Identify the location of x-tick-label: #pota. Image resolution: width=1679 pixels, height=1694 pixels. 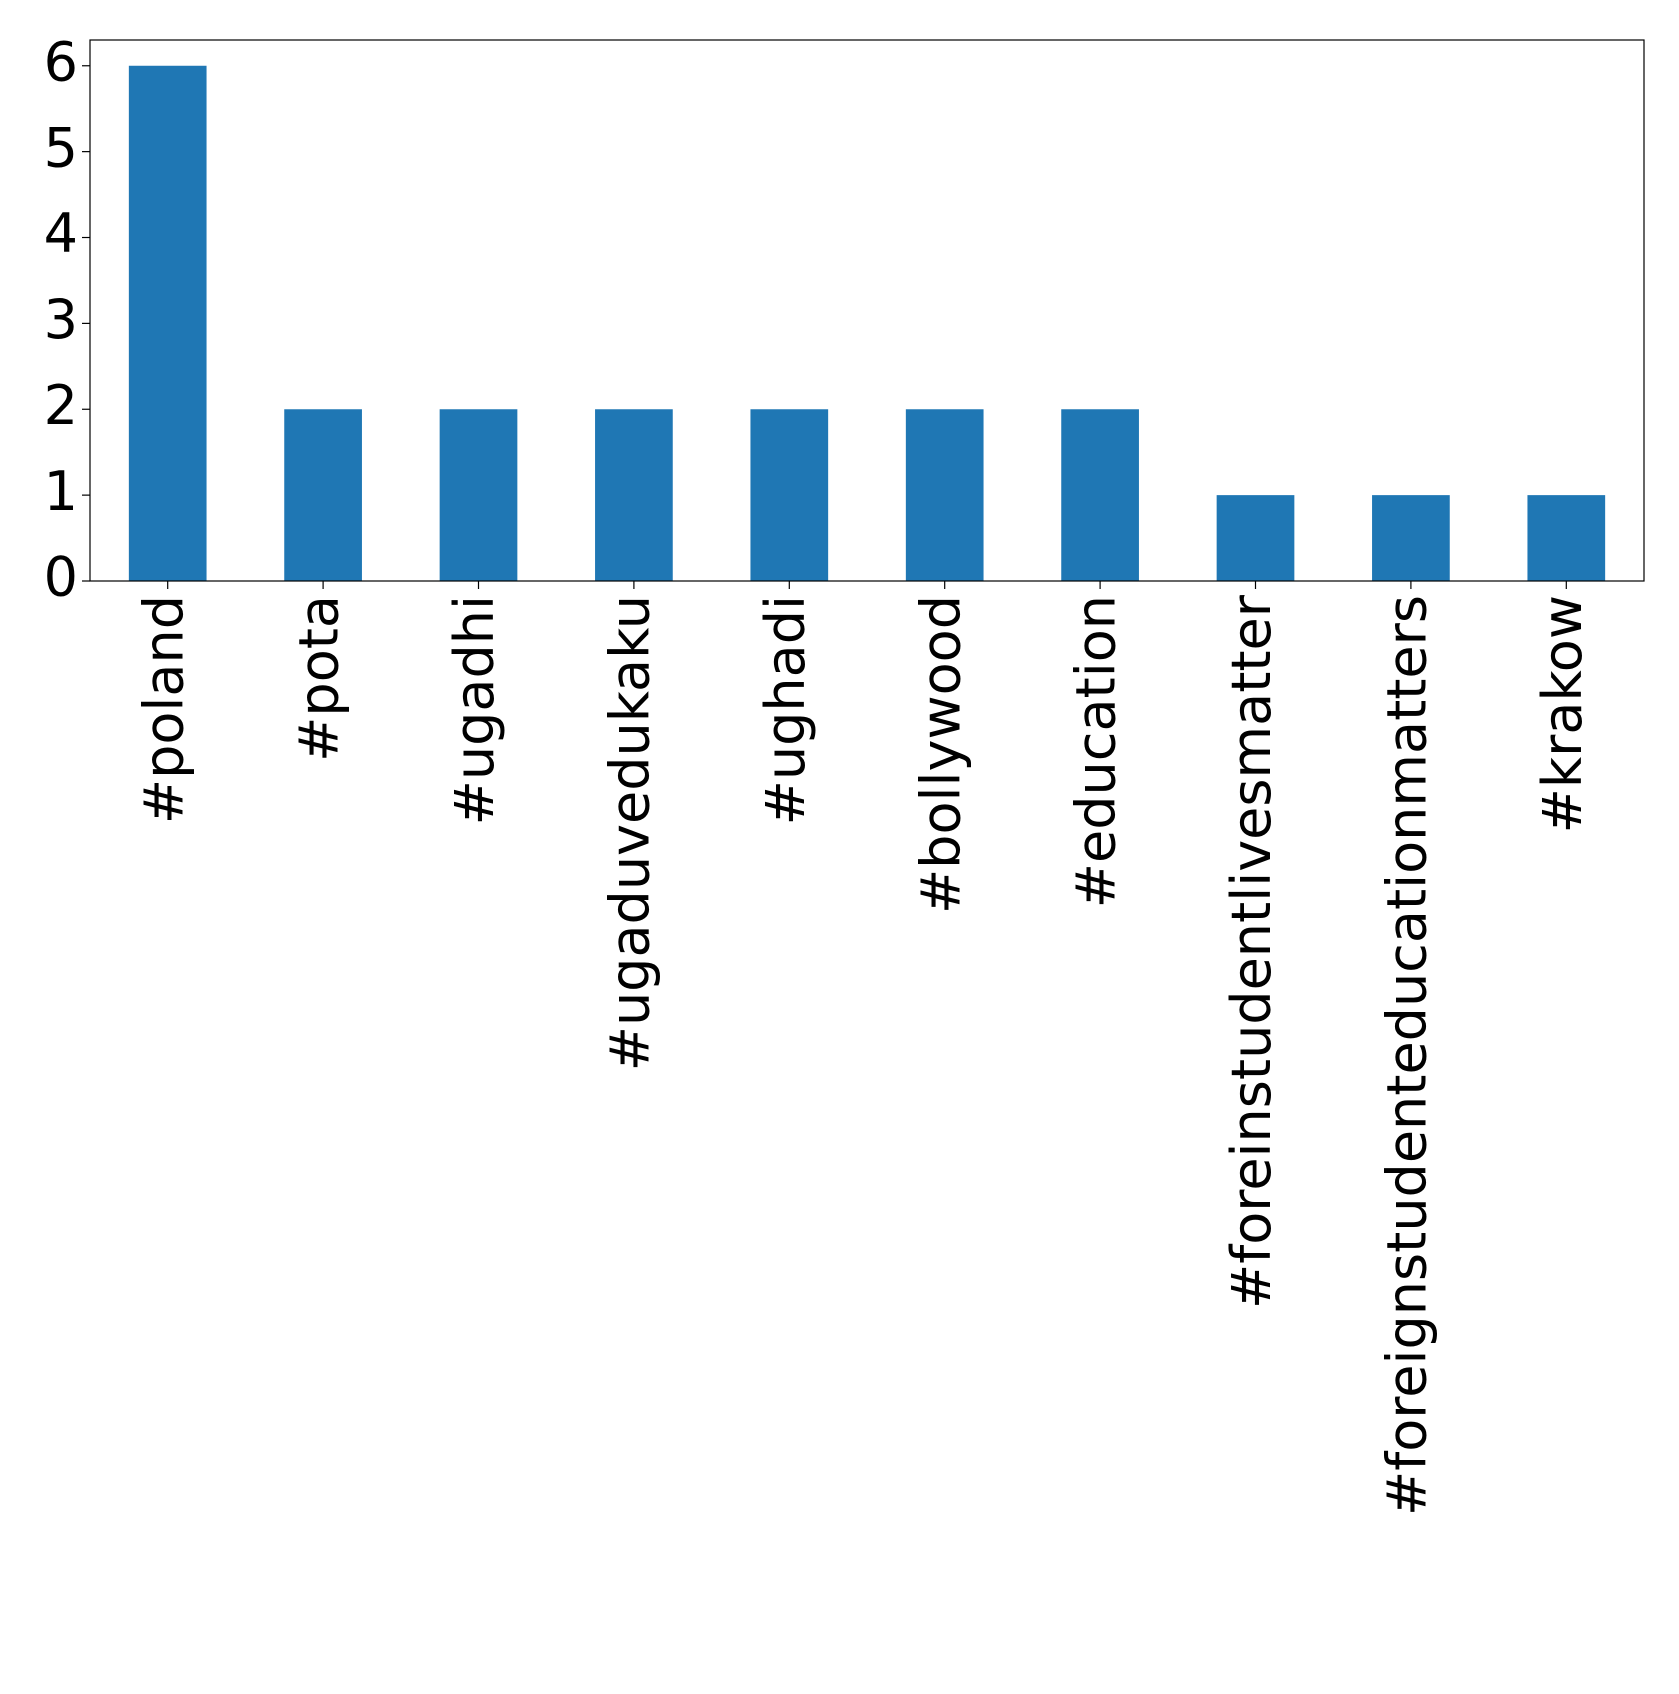
(319, 678).